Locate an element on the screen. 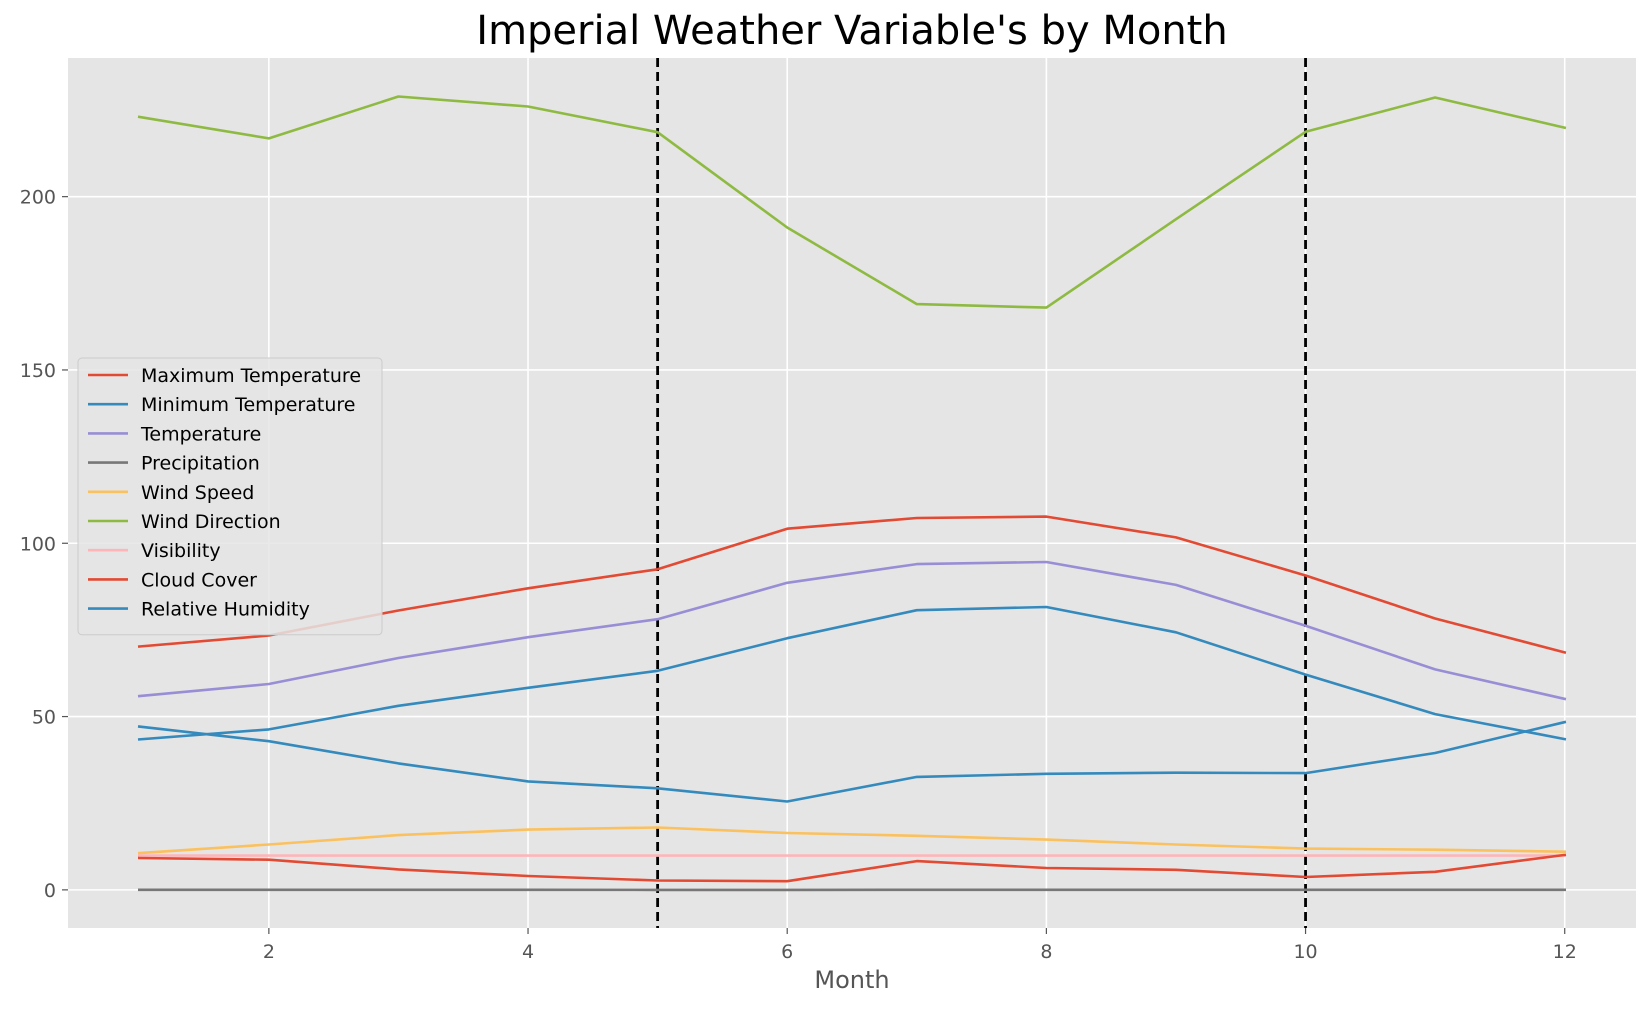 This screenshot has width=1643, height=1011. x-axis-label: Month is located at coordinates (851, 980).